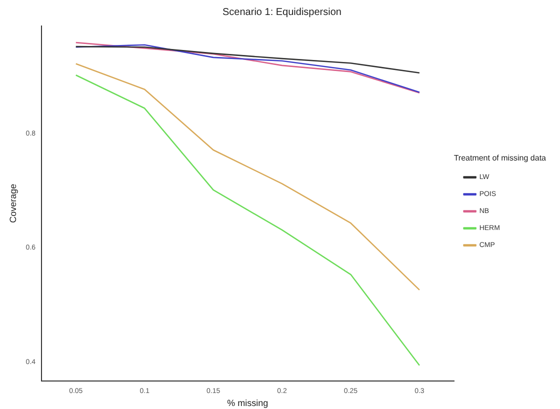 This screenshot has height=409, width=560. Describe the element at coordinates (282, 12) in the screenshot. I see `chart-title: Scenario 1: Equidispersion` at that location.